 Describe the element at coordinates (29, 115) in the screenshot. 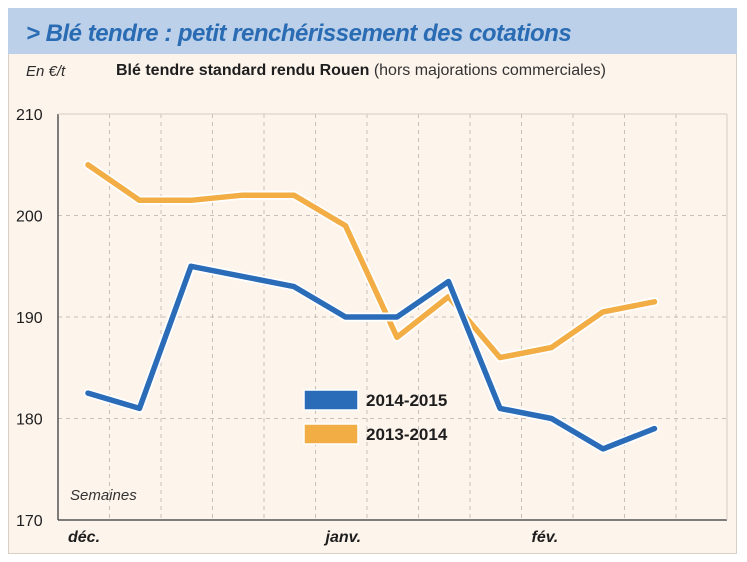

I see `y-tick-label: 210` at that location.